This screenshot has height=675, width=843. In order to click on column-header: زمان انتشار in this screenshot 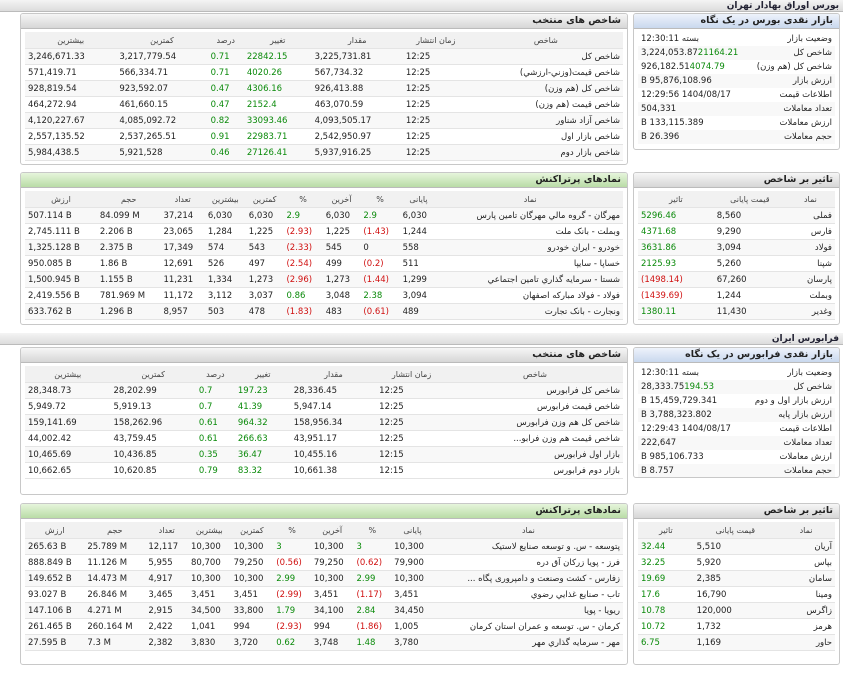, I will do `click(435, 40)`.